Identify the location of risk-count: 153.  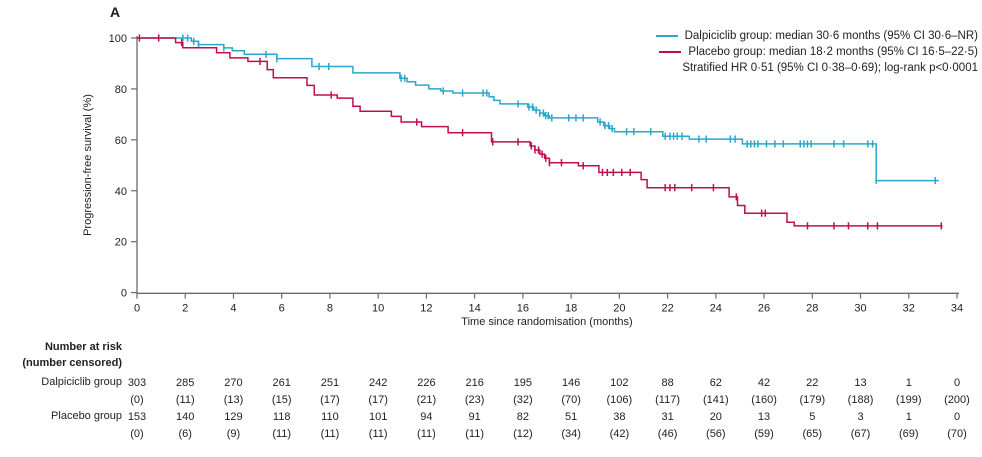
(137, 417).